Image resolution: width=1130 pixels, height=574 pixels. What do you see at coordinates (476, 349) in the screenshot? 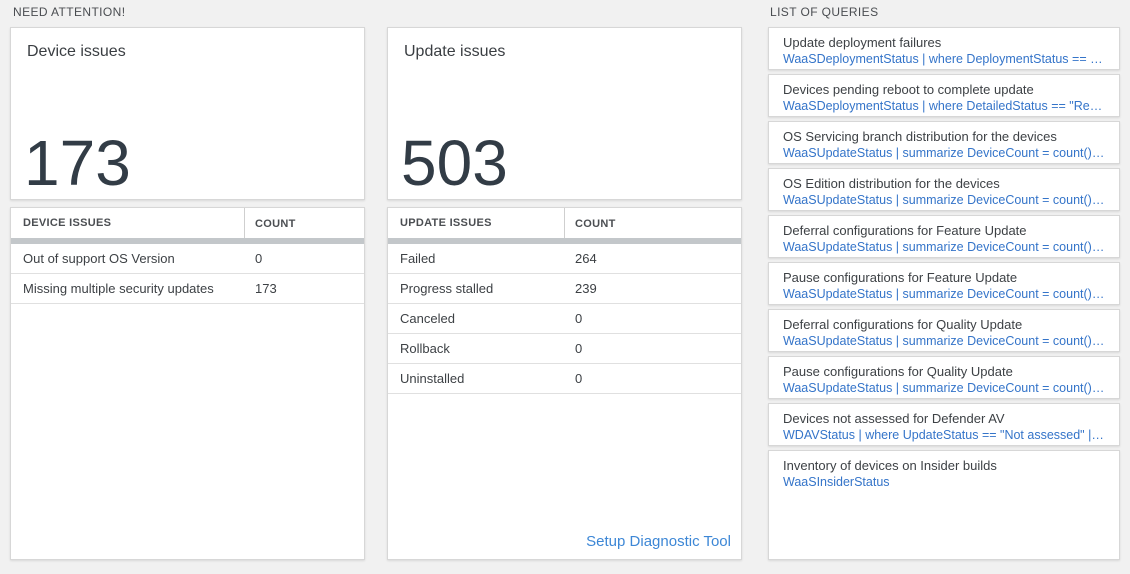
I see `row-label-cell: Rollback` at bounding box center [476, 349].